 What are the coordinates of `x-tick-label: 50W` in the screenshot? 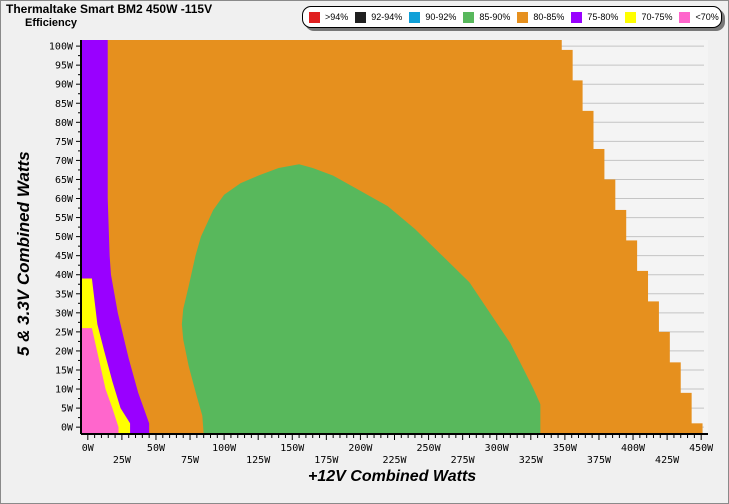 It's located at (156, 448).